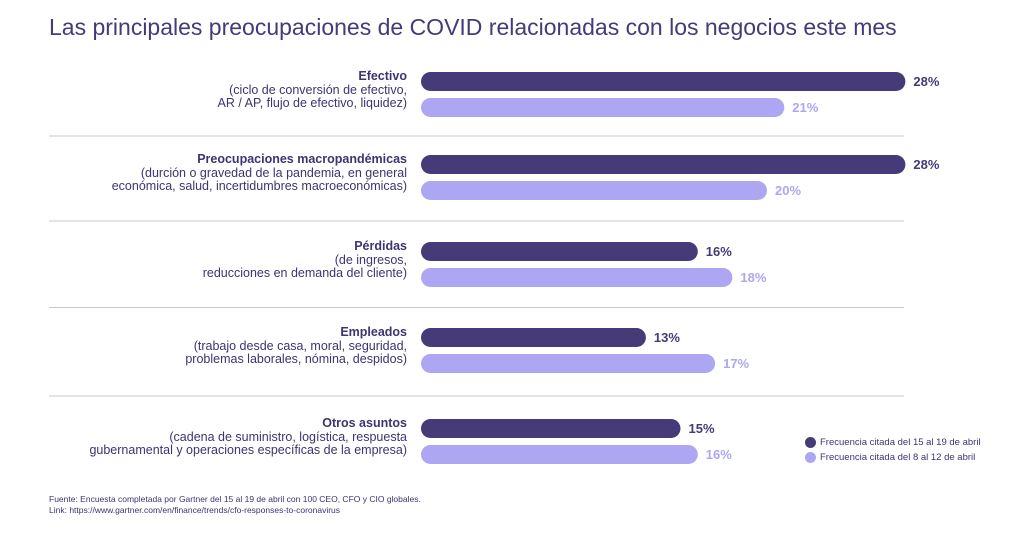  What do you see at coordinates (382, 76) in the screenshot?
I see `category-name: Efectivo` at bounding box center [382, 76].